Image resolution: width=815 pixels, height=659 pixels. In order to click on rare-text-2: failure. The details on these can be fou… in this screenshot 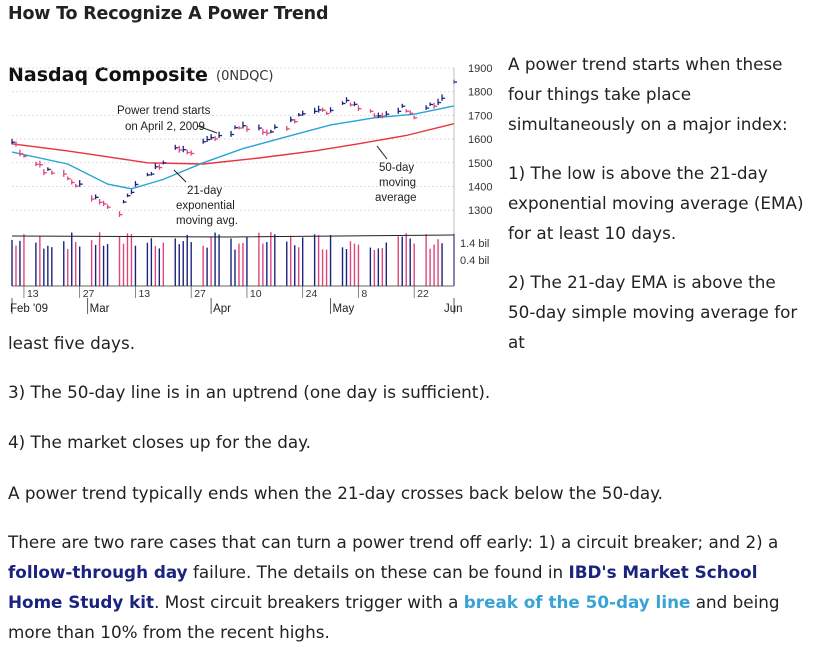, I will do `click(378, 572)`.